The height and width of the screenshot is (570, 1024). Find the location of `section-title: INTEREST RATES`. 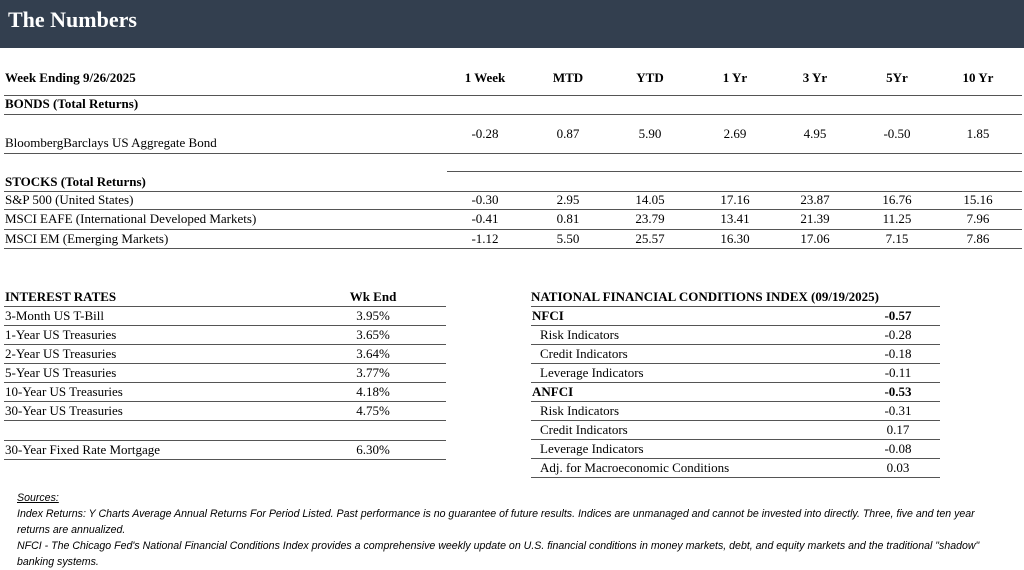

section-title: INTEREST RATES is located at coordinates (61, 296).